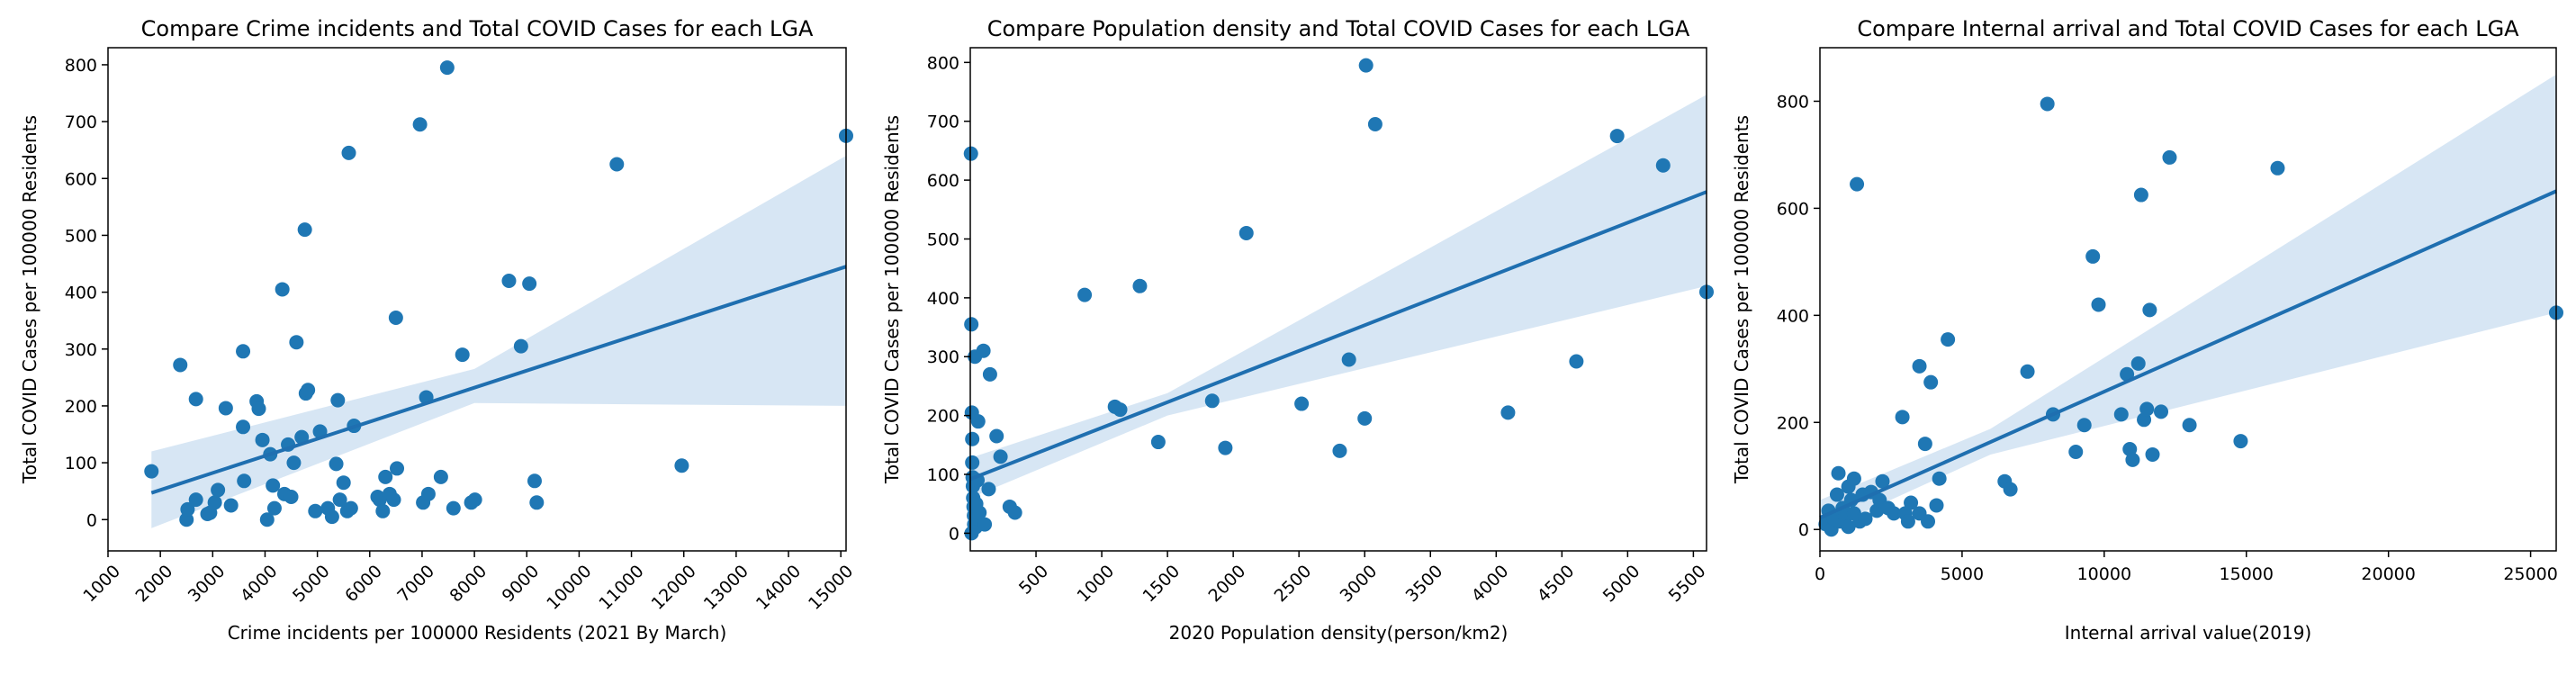  I want to click on x-tick-label: 25000, so click(2530, 574).